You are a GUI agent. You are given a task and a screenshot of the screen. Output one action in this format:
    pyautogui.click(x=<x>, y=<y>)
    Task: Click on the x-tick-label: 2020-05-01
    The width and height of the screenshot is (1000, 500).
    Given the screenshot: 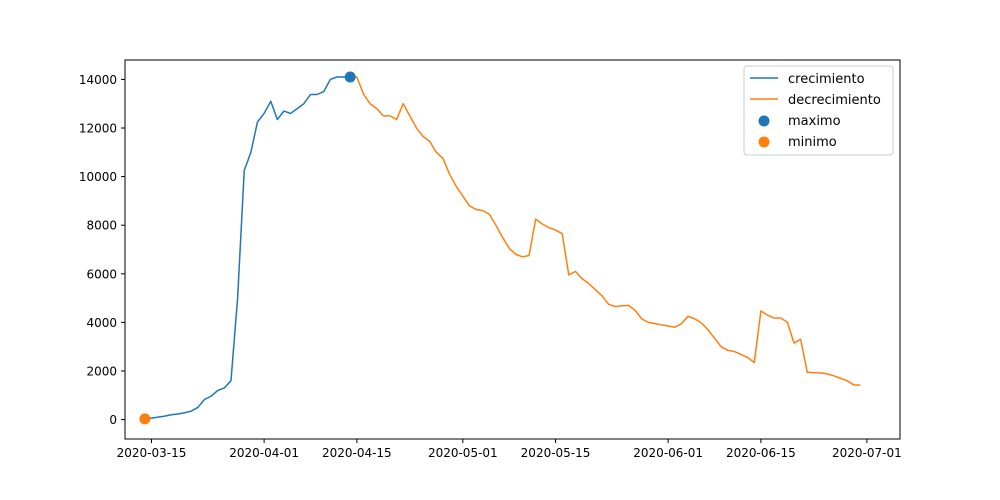 What is the action you would take?
    pyautogui.click(x=463, y=453)
    